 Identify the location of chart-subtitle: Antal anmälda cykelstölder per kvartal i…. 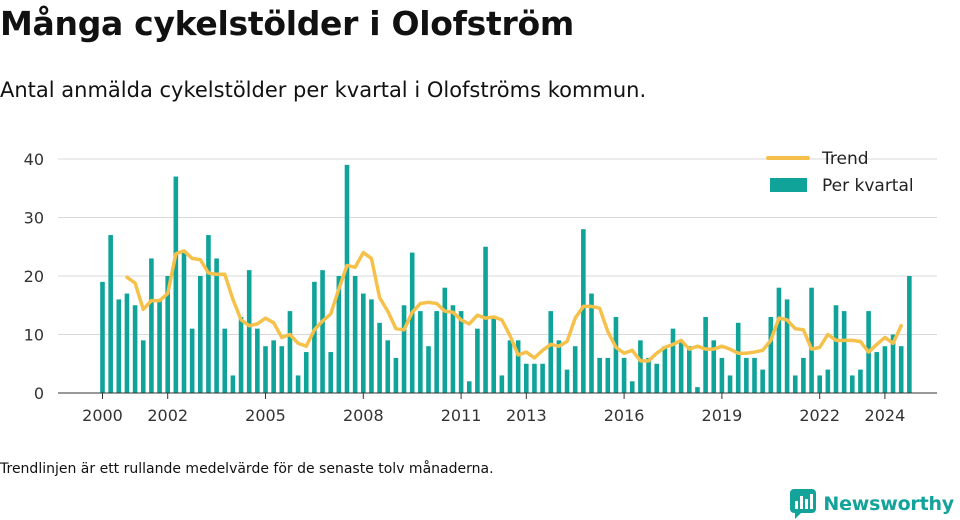
(323, 90).